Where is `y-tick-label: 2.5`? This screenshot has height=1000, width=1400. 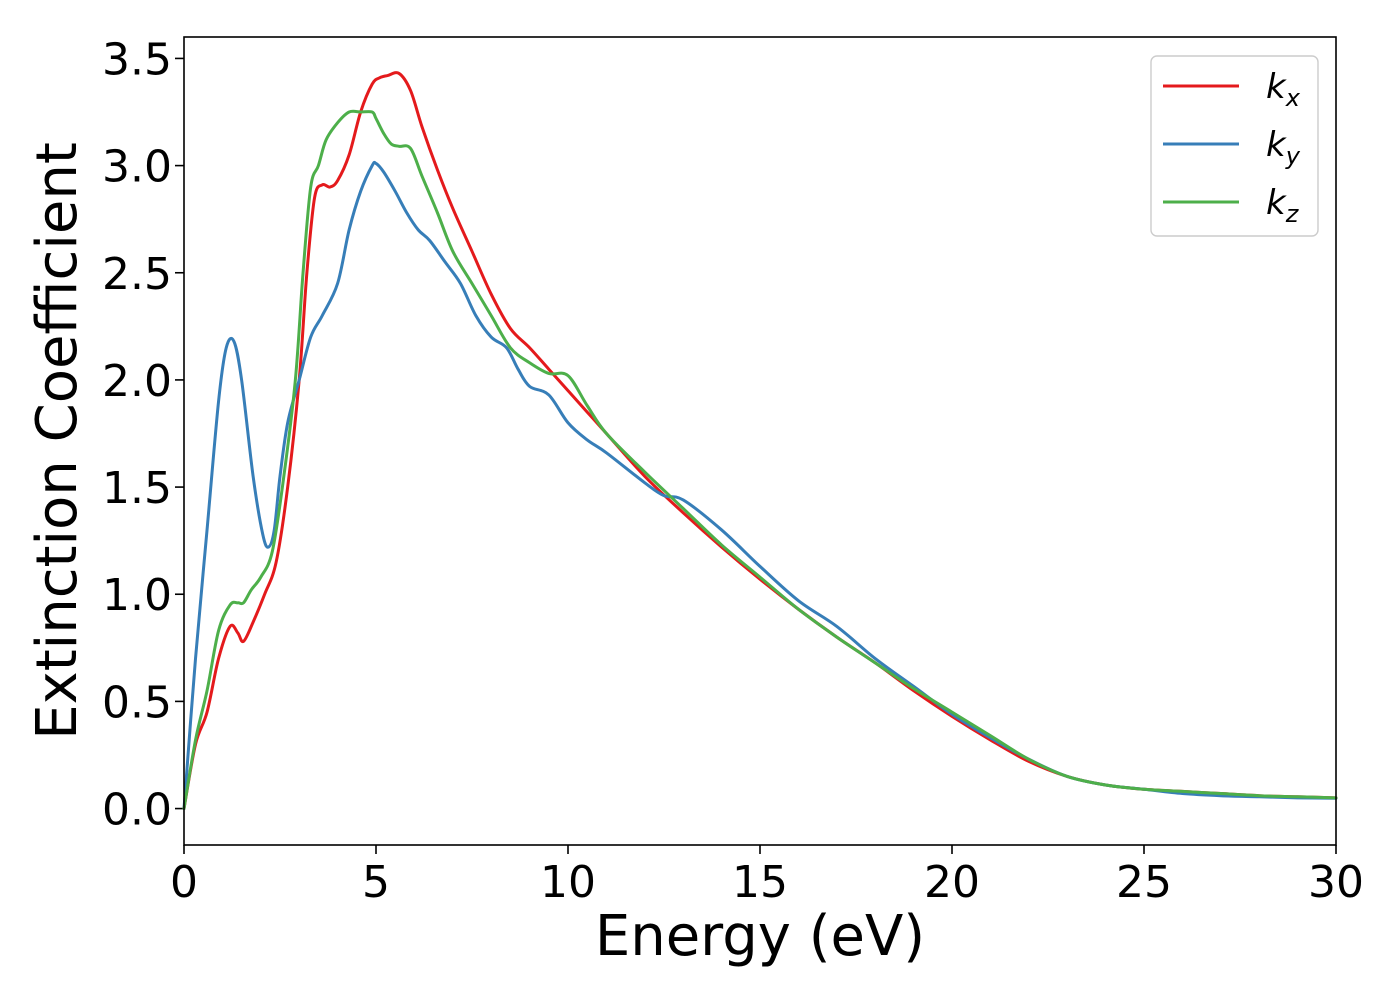 y-tick-label: 2.5 is located at coordinates (137, 274).